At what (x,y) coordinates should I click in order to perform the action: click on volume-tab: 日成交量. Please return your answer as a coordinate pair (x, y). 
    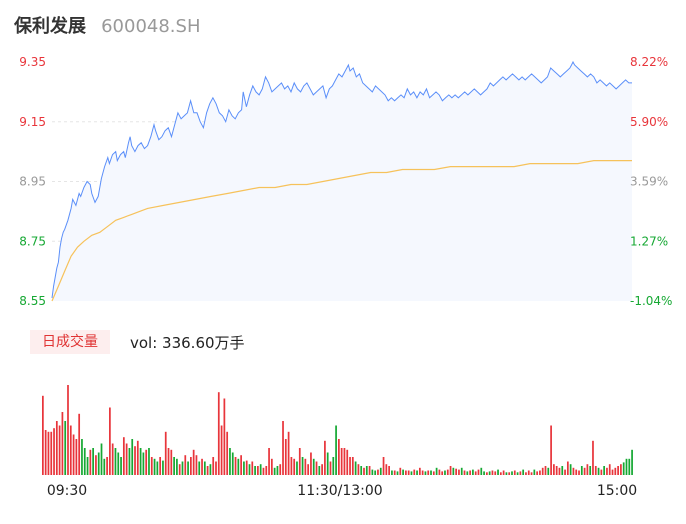
    Looking at the image, I should click on (70, 342).